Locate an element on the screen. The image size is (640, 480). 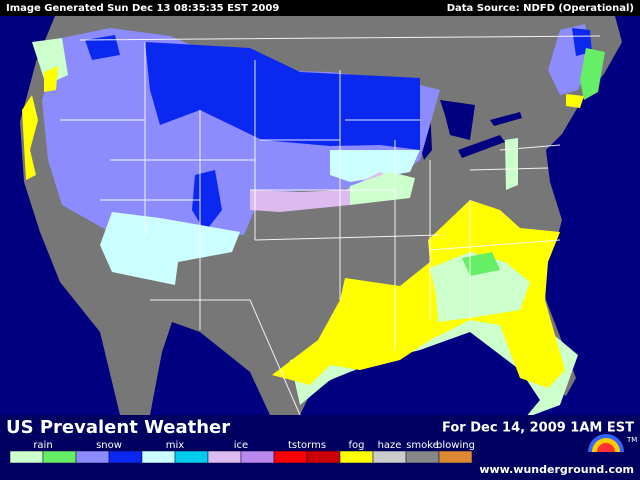
map-title: US Prevalent Weather is located at coordinates (118, 427).